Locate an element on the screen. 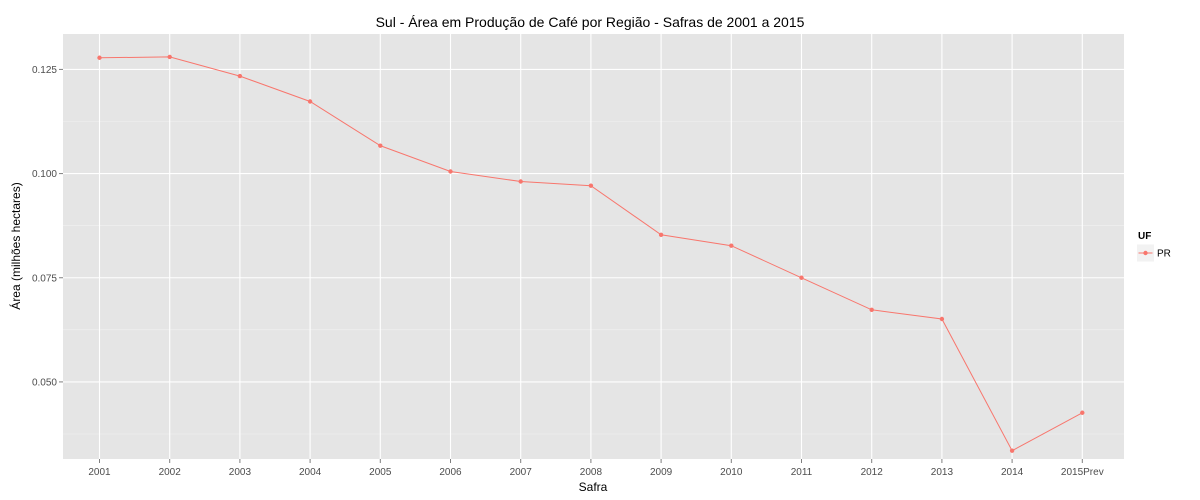  x-tick-label: 2009 is located at coordinates (661, 472).